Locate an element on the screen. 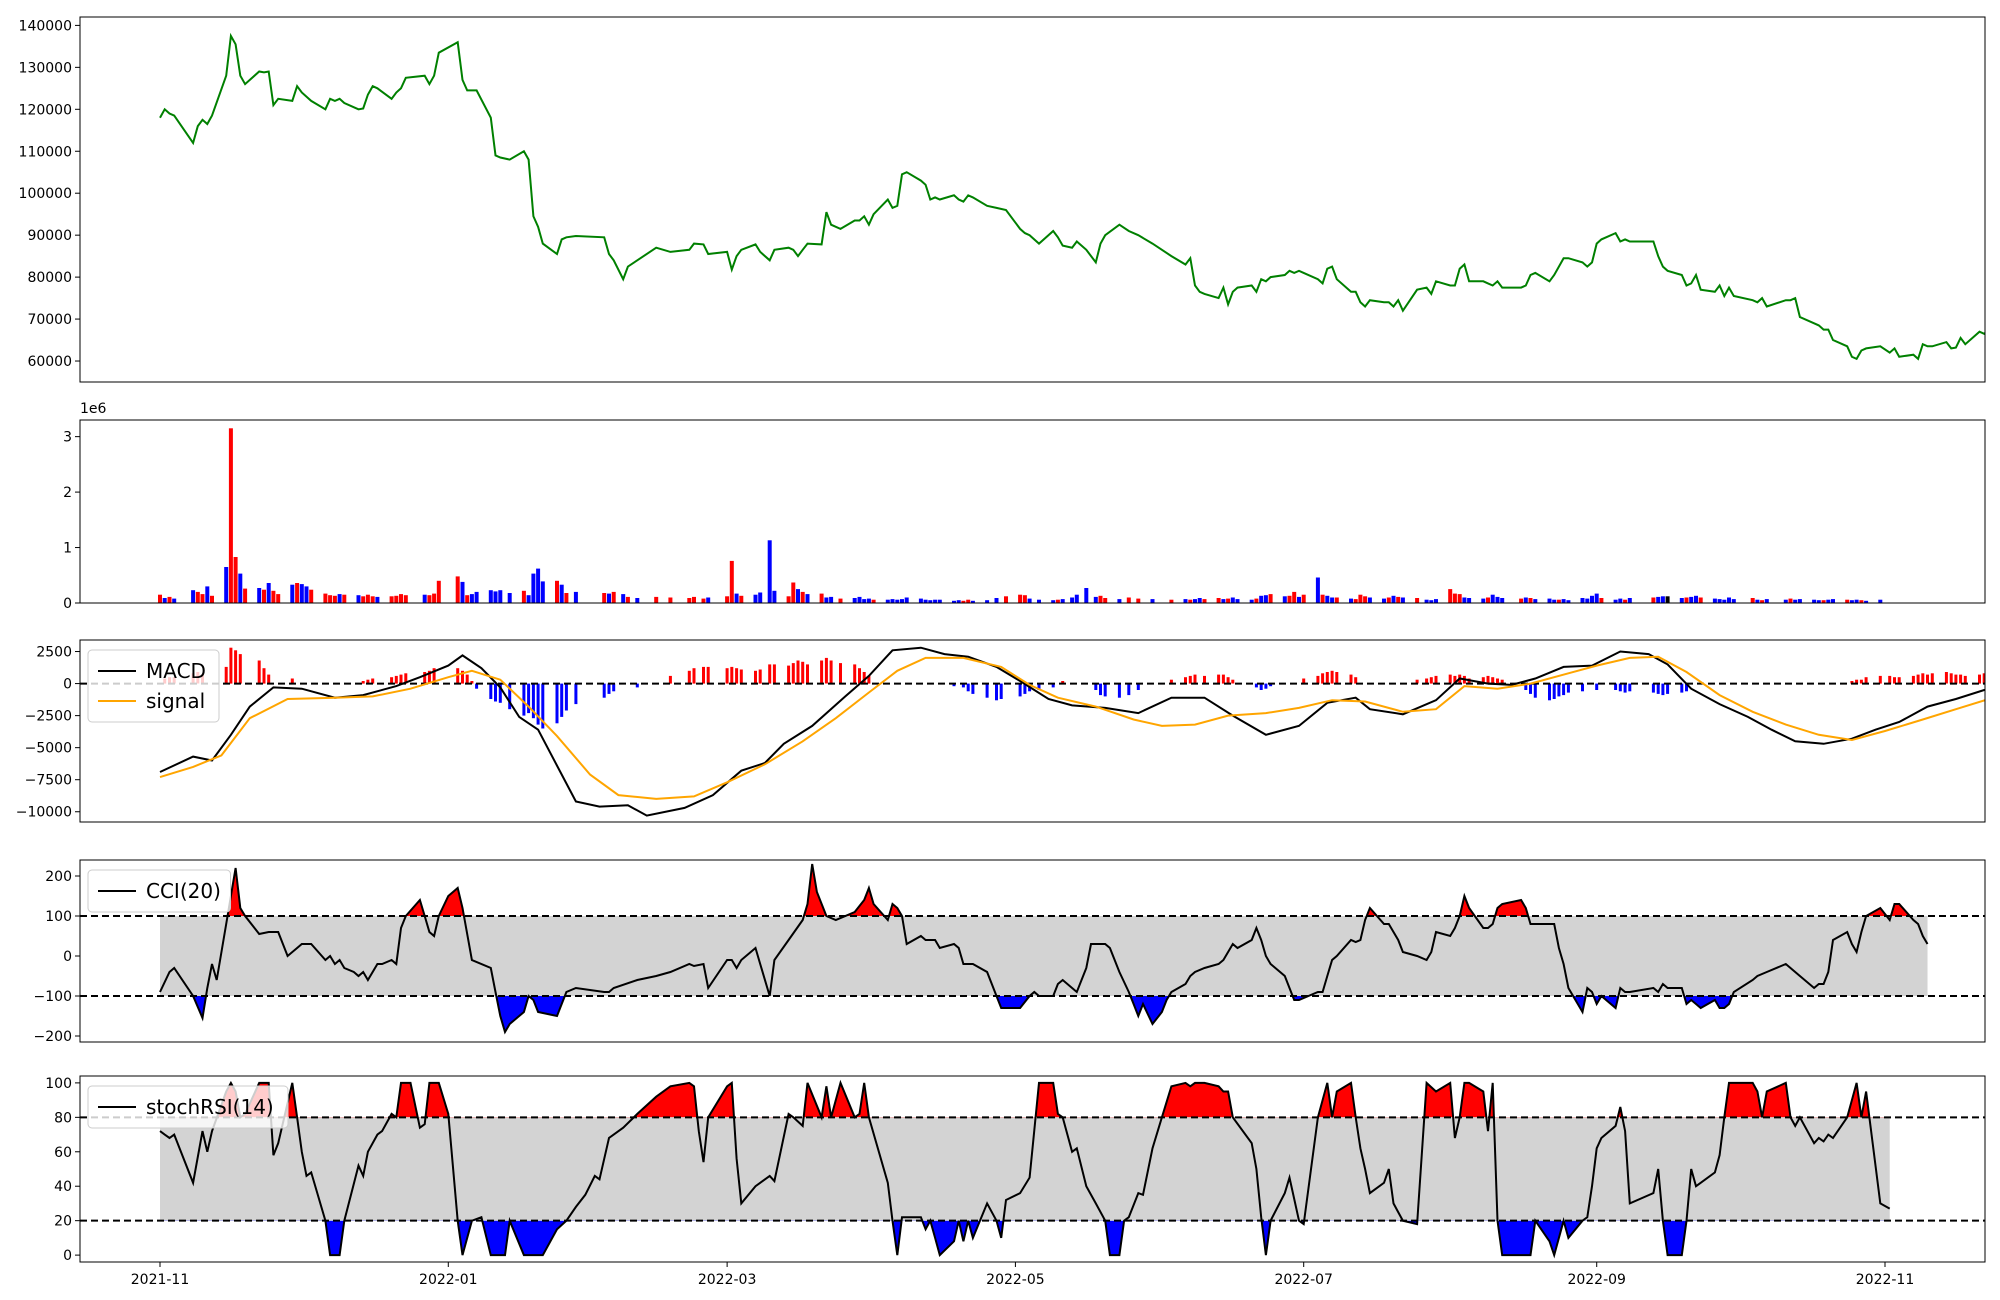 This screenshot has width=2000, height=1300. cci-axes-frame is located at coordinates (1032, 951).